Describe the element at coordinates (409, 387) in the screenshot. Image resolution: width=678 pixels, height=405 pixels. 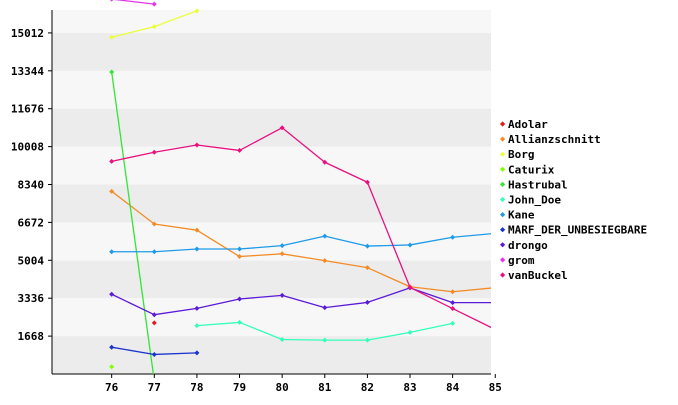
I see `x-tick-label: 83` at that location.